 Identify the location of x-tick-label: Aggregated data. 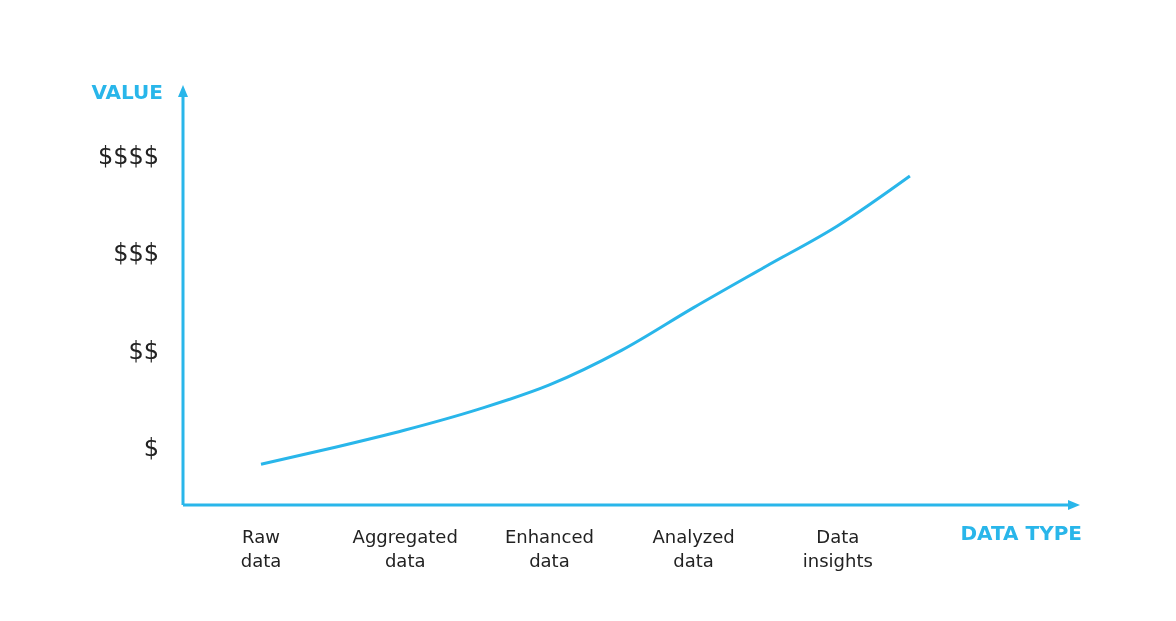
(405, 548).